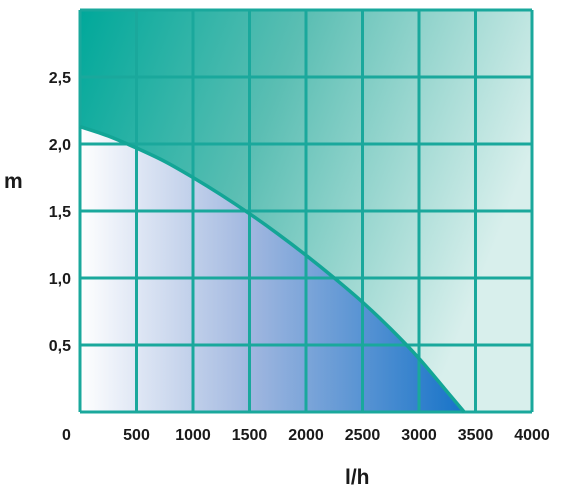 The image size is (576, 500). I want to click on y-tick-label: 2,0, so click(60, 145).